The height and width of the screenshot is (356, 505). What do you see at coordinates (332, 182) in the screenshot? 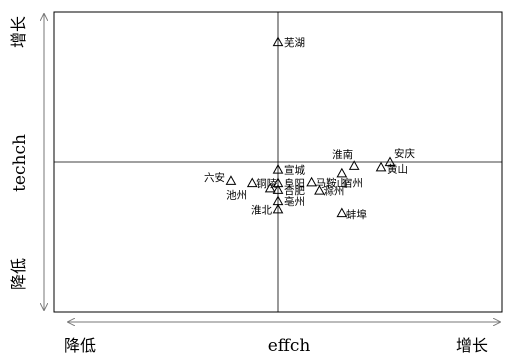
I see `point-label: 马鞍山` at bounding box center [332, 182].